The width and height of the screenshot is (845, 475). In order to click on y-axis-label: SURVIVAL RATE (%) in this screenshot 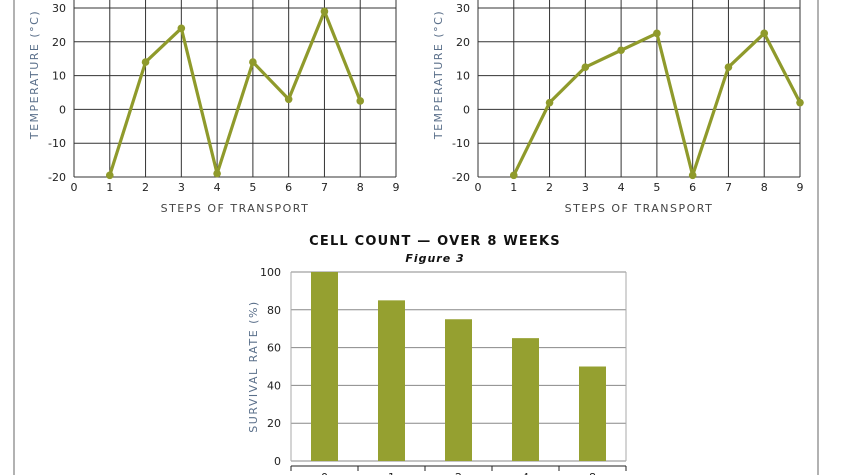, I will do `click(253, 366)`.